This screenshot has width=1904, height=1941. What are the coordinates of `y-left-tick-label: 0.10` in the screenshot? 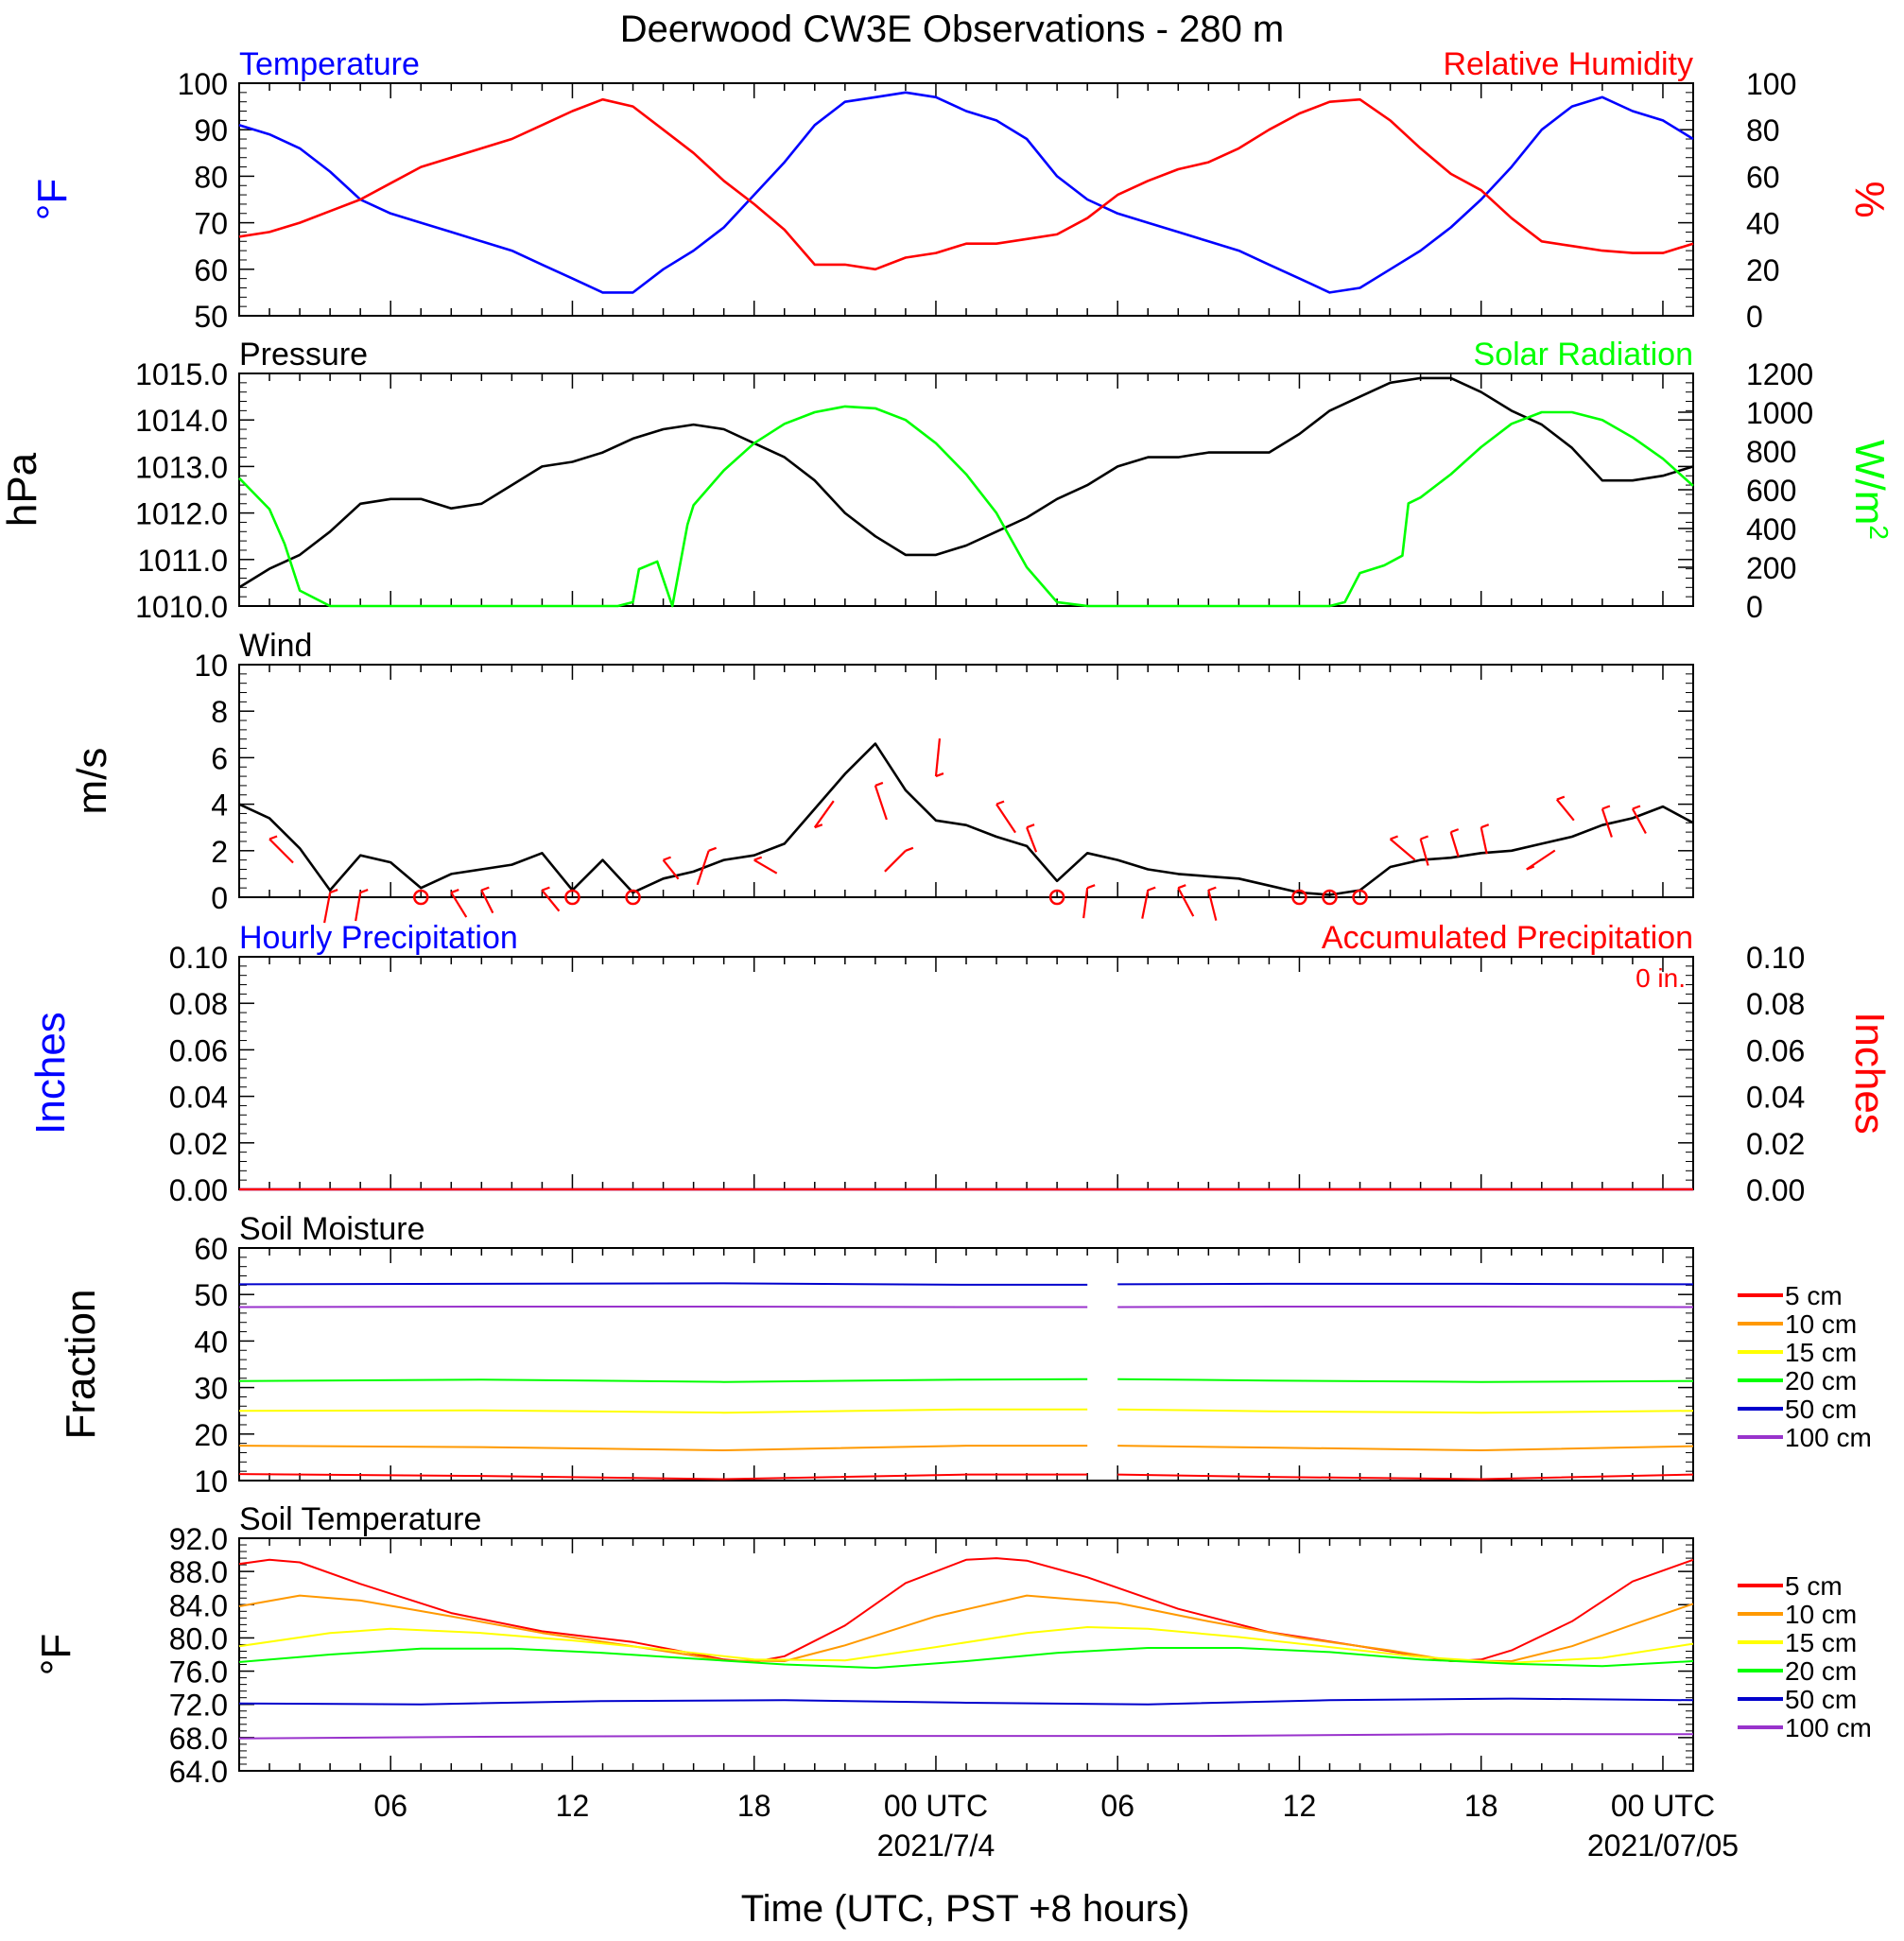 It's located at (198, 958).